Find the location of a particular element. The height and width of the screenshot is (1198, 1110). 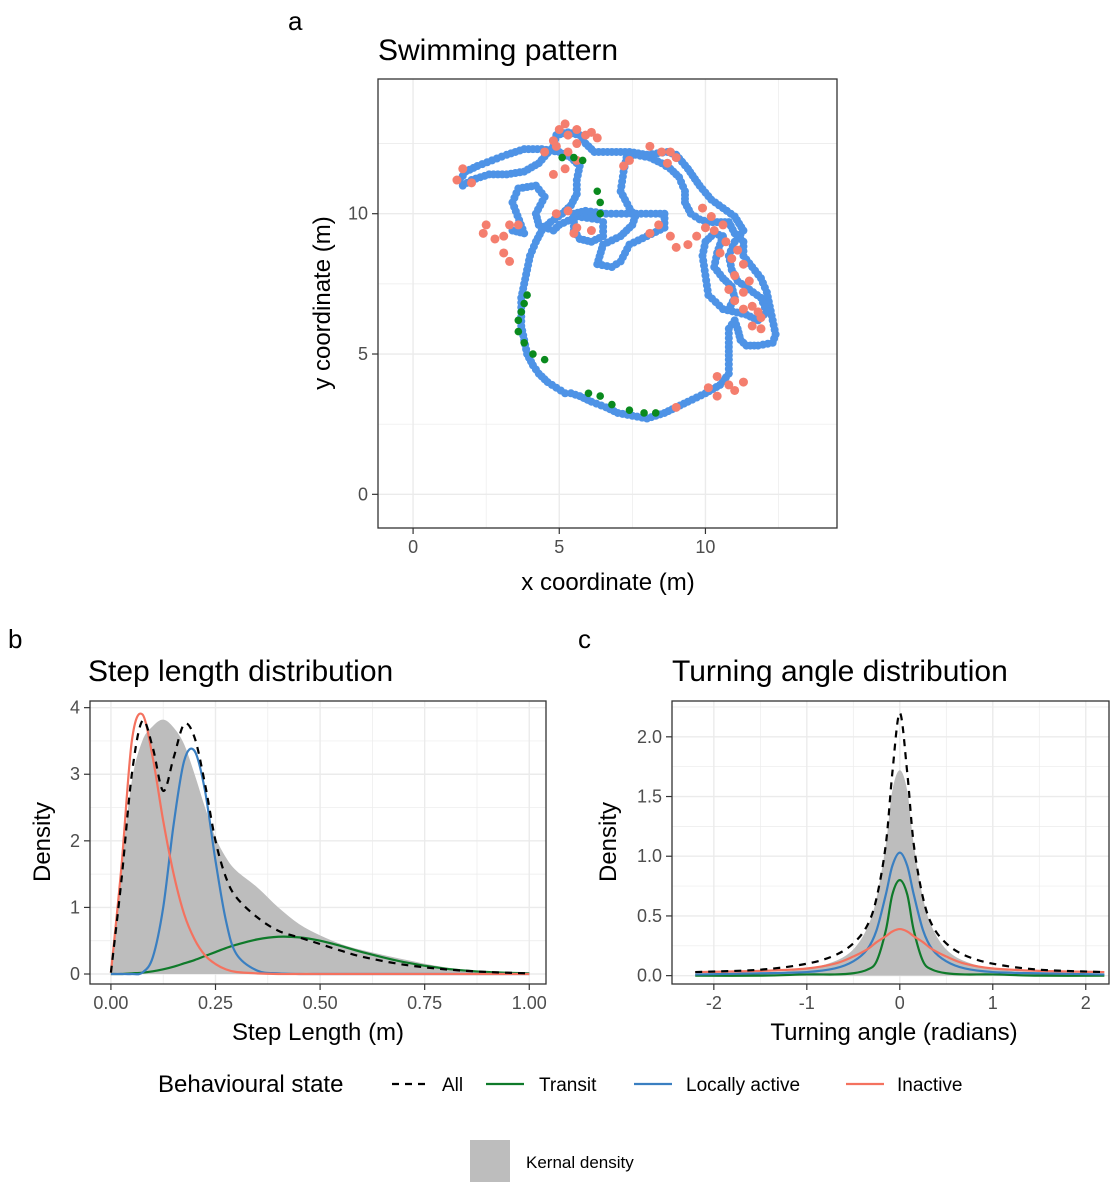

c-y-tick-label: 1.5 is located at coordinates (649, 797).